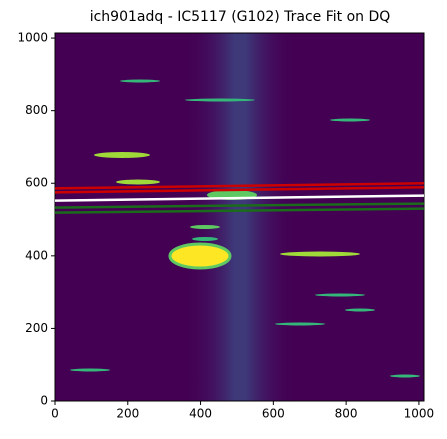  What do you see at coordinates (200, 414) in the screenshot?
I see `x-tick-label: 400` at bounding box center [200, 414].